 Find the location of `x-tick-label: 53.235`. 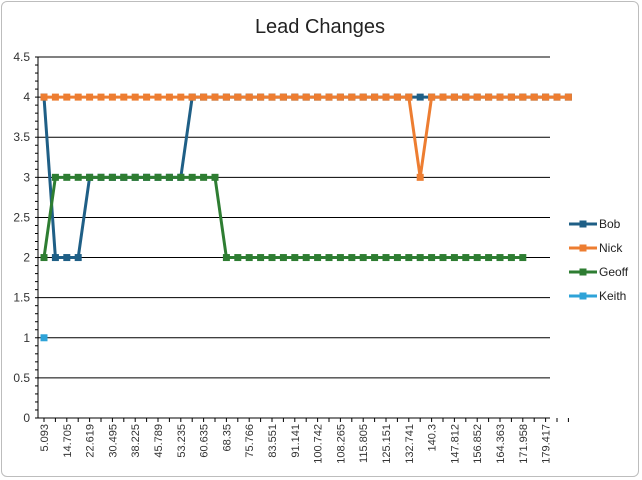

x-tick-label: 53.235 is located at coordinates (182, 441).